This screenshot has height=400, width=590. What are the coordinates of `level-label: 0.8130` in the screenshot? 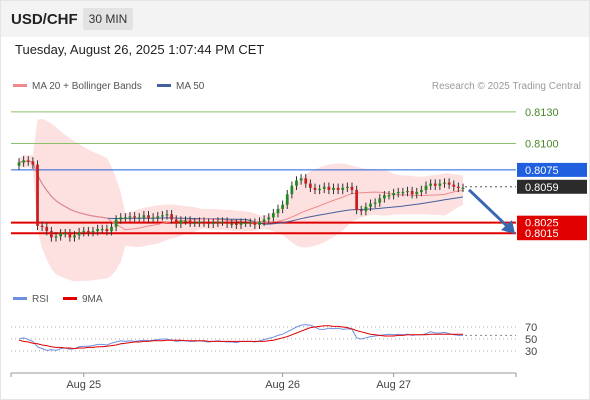 It's located at (542, 113).